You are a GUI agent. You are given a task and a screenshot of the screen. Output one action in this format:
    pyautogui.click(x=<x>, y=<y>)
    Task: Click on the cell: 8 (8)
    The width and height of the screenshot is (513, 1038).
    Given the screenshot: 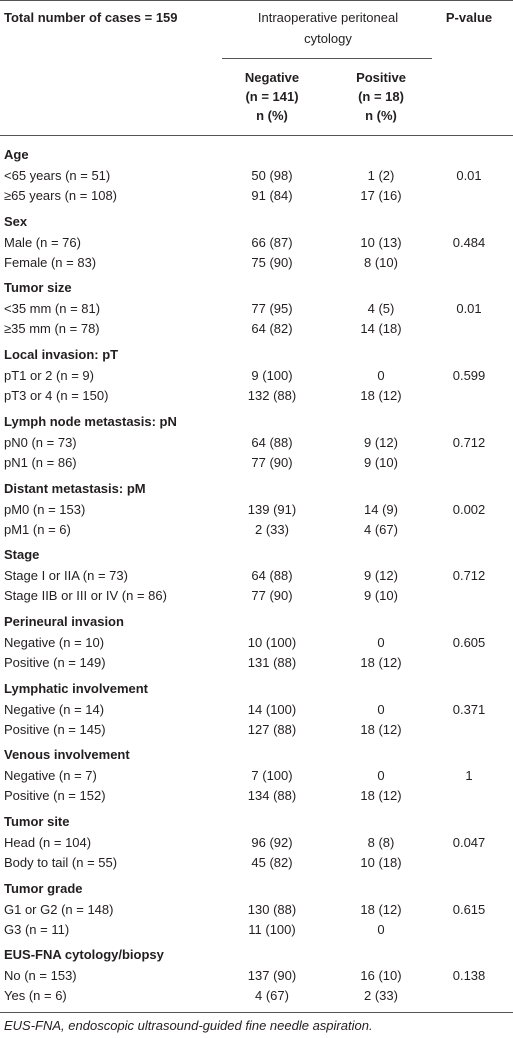 What is the action you would take?
    pyautogui.click(x=381, y=842)
    